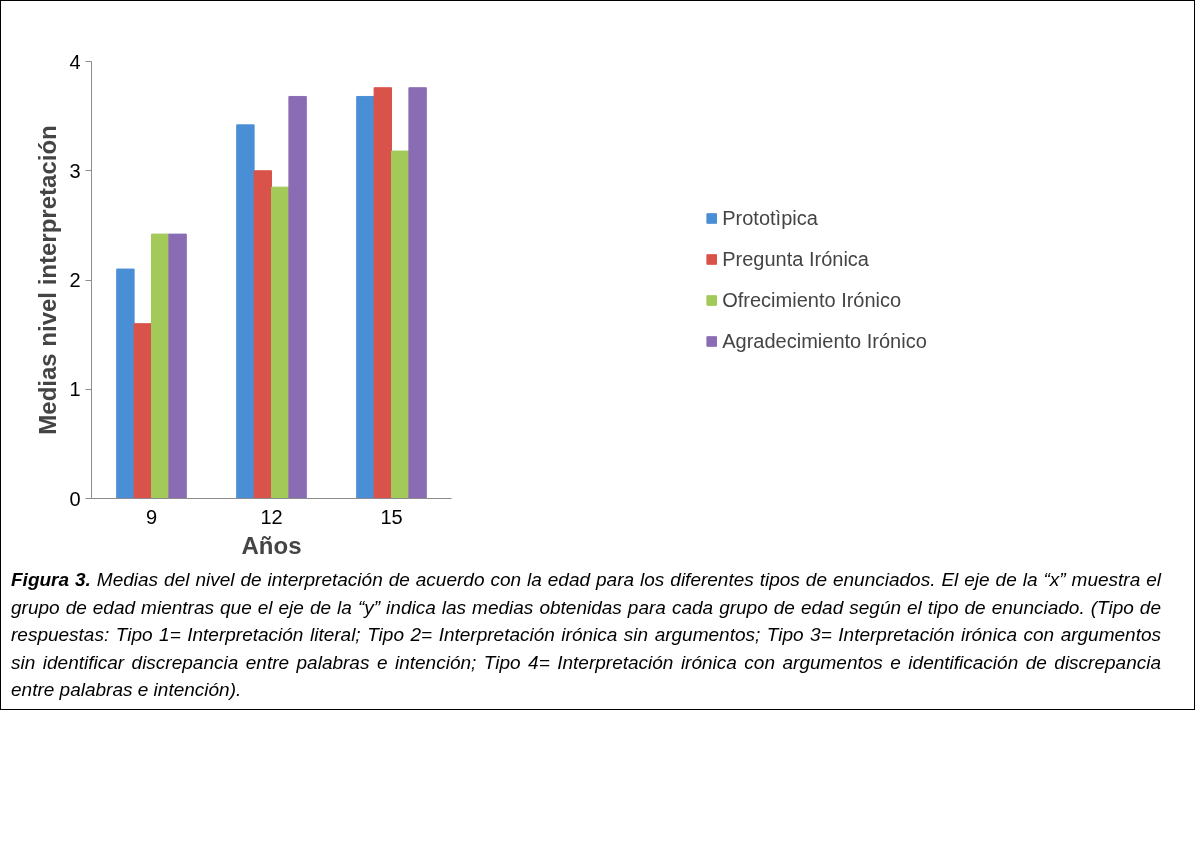 This screenshot has height=865, width=1201. Describe the element at coordinates (271, 545) in the screenshot. I see `x-axis-title: Años` at that location.